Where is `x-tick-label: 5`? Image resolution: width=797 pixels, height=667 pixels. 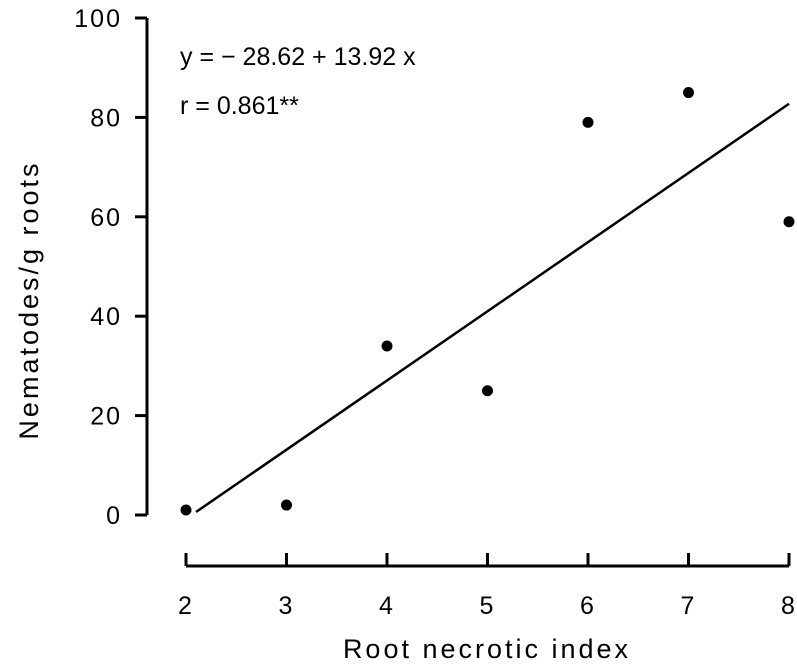 x-tick-label: 5 is located at coordinates (488, 606).